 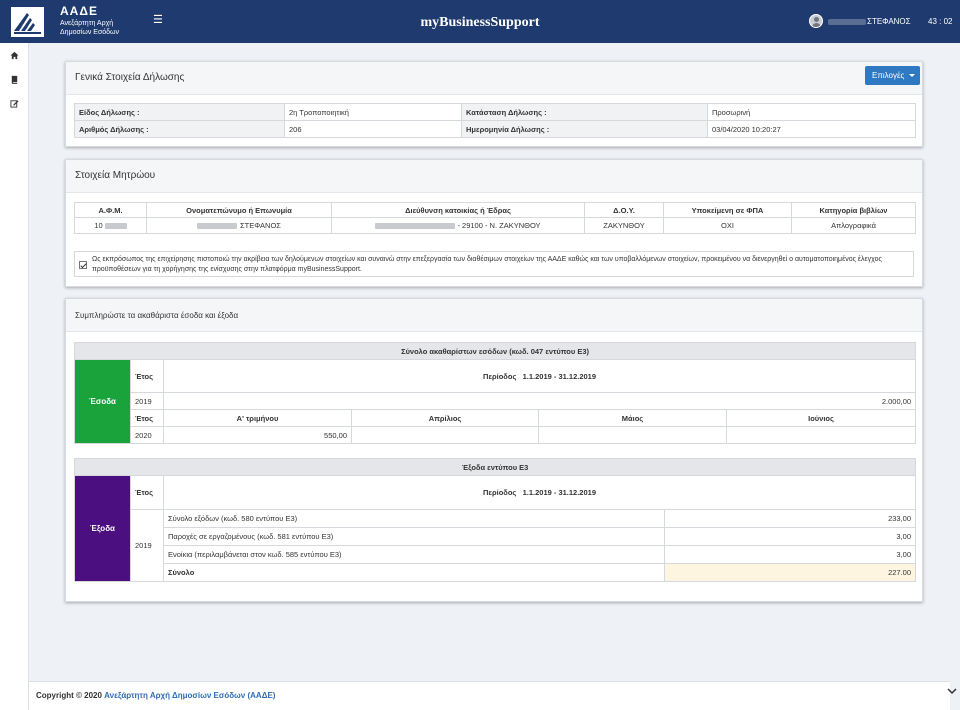 What do you see at coordinates (790, 572) in the screenshot?
I see `total-value: 227.00` at bounding box center [790, 572].